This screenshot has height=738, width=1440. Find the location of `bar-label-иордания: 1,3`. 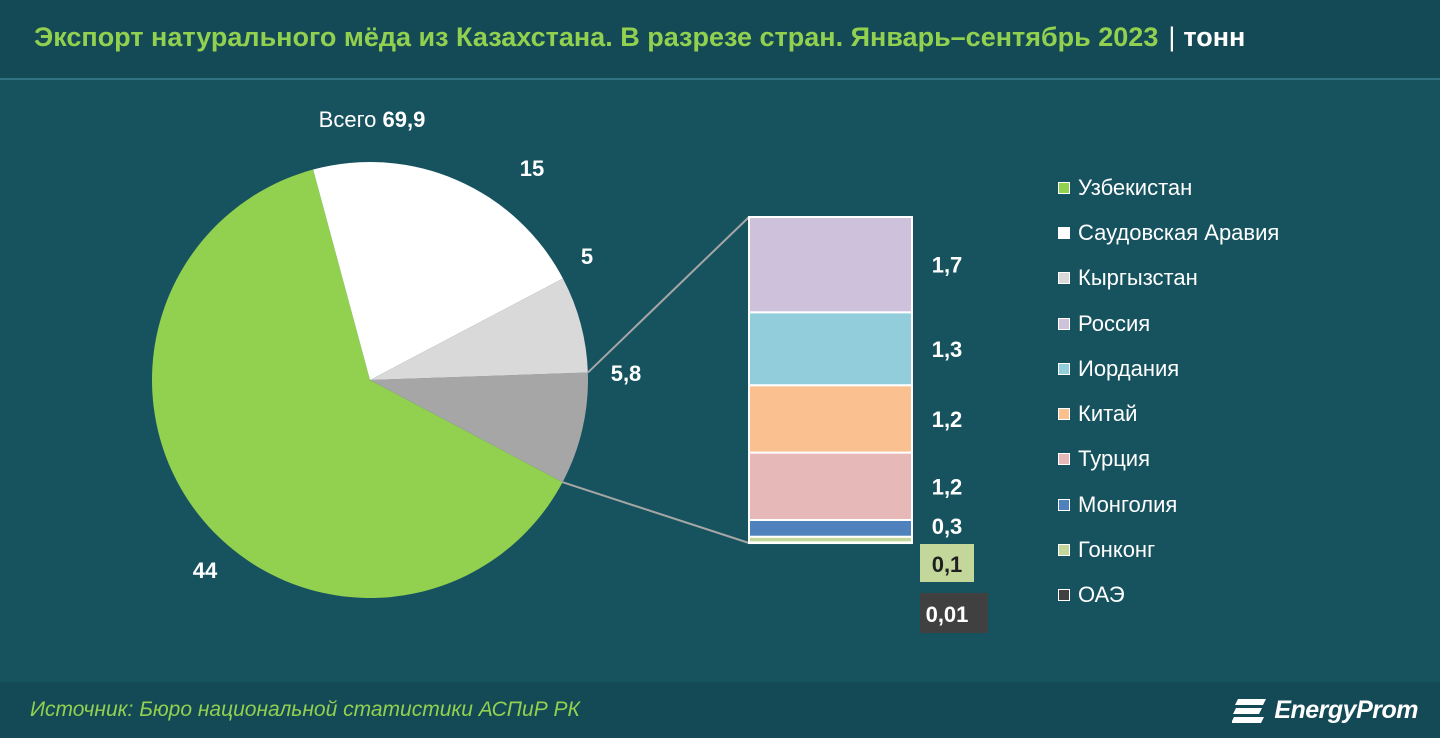

bar-label-иордания: 1,3 is located at coordinates (947, 349).